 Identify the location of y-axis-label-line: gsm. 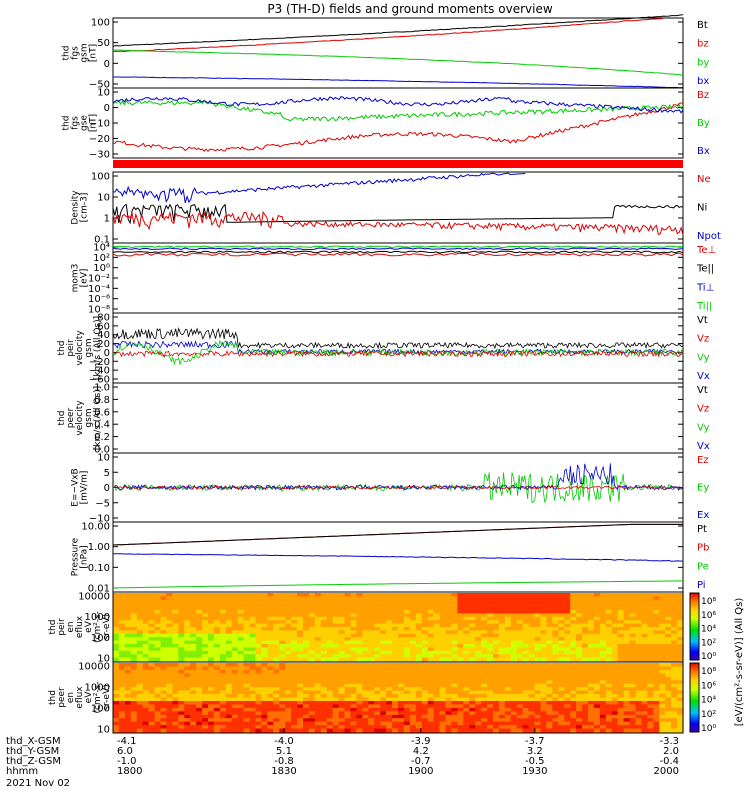
(85, 52).